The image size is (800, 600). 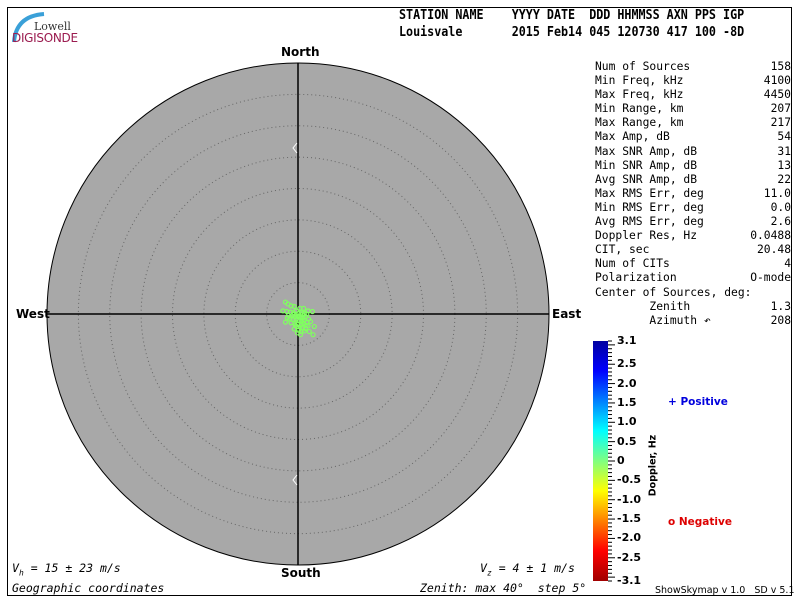 I want to click on stat-row: Zenith 1.3, so click(x=693, y=307).